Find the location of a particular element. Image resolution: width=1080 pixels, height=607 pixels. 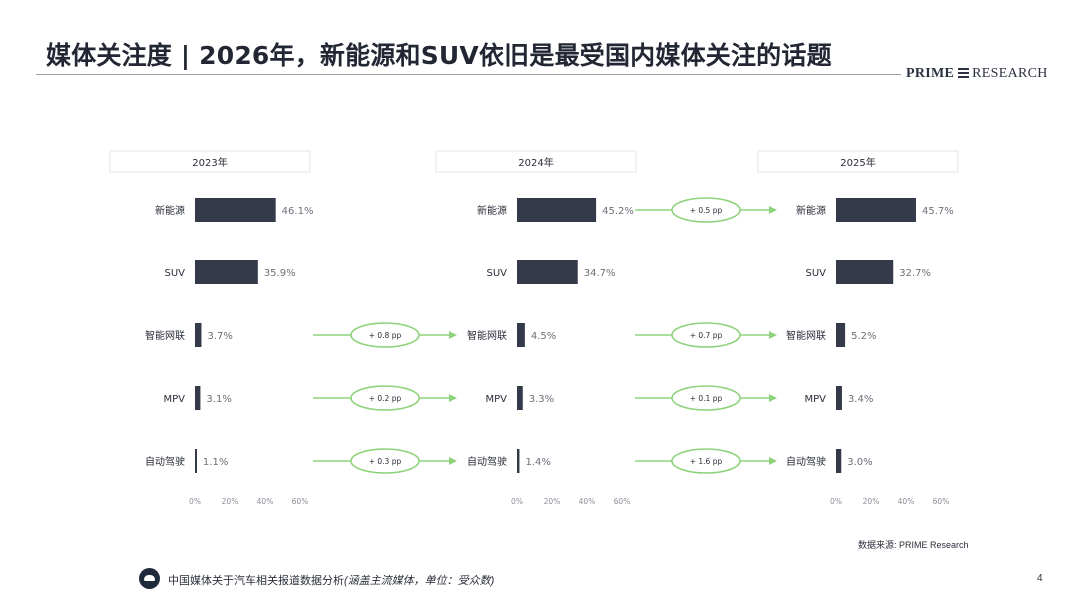

change-badge-label: + 0.5 pp is located at coordinates (706, 210).